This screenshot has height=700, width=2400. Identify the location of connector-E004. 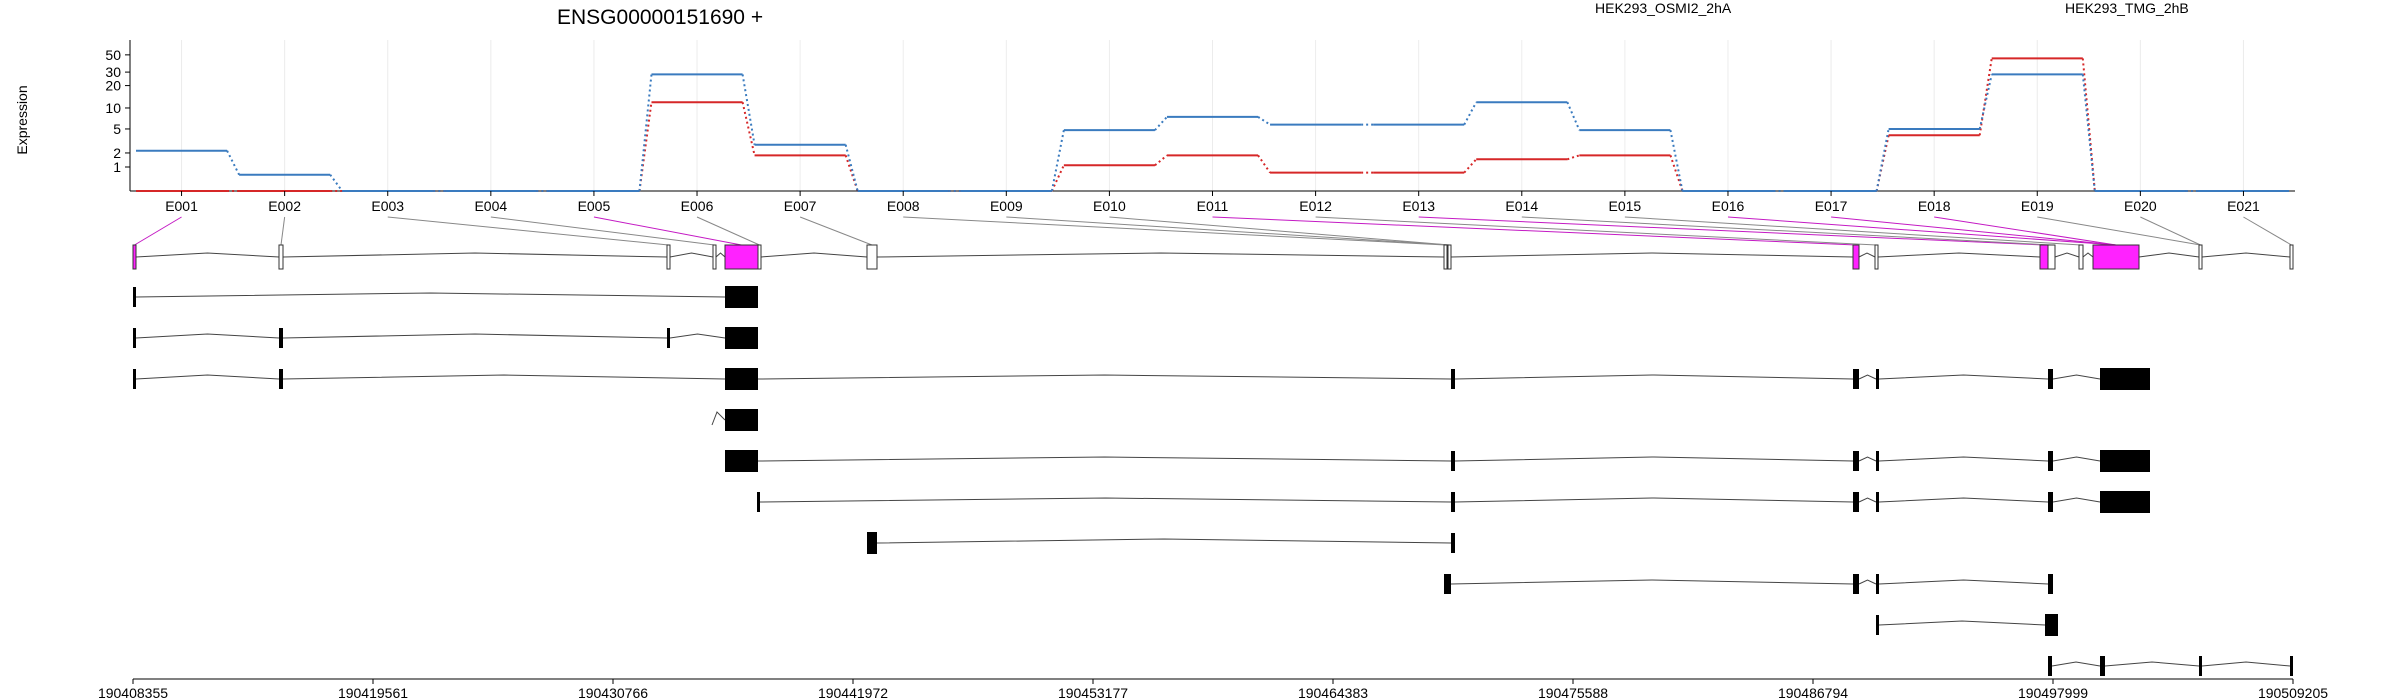
(602, 231).